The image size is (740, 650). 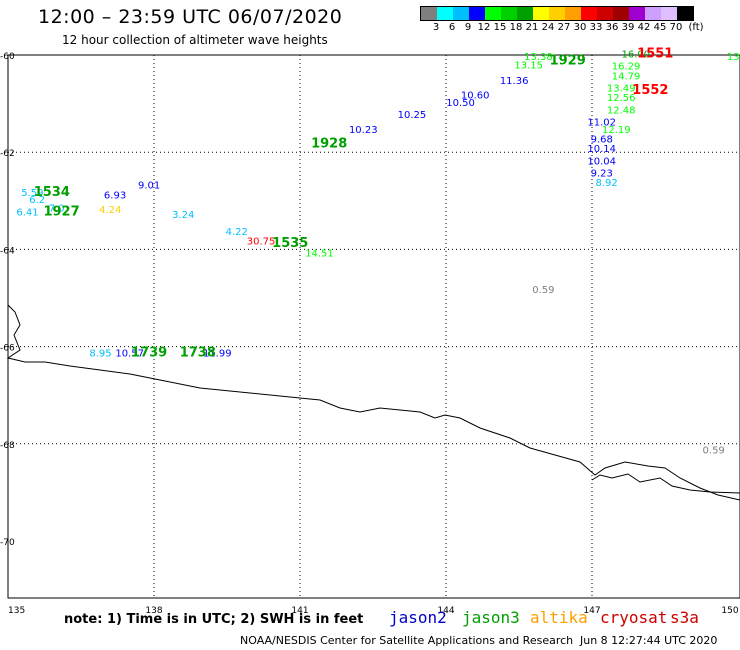 I want to click on color-scale-tick: 3, so click(x=436, y=27).